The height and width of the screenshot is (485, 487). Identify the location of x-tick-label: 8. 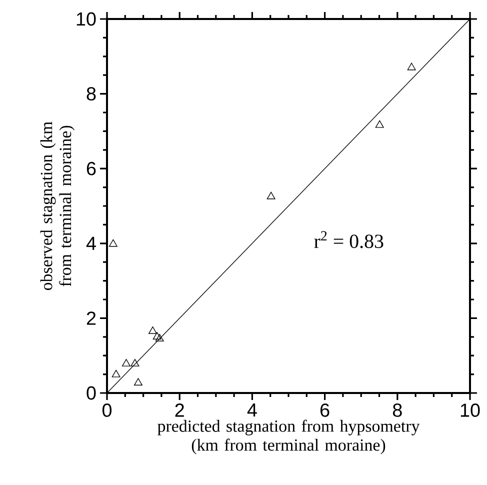
(397, 410).